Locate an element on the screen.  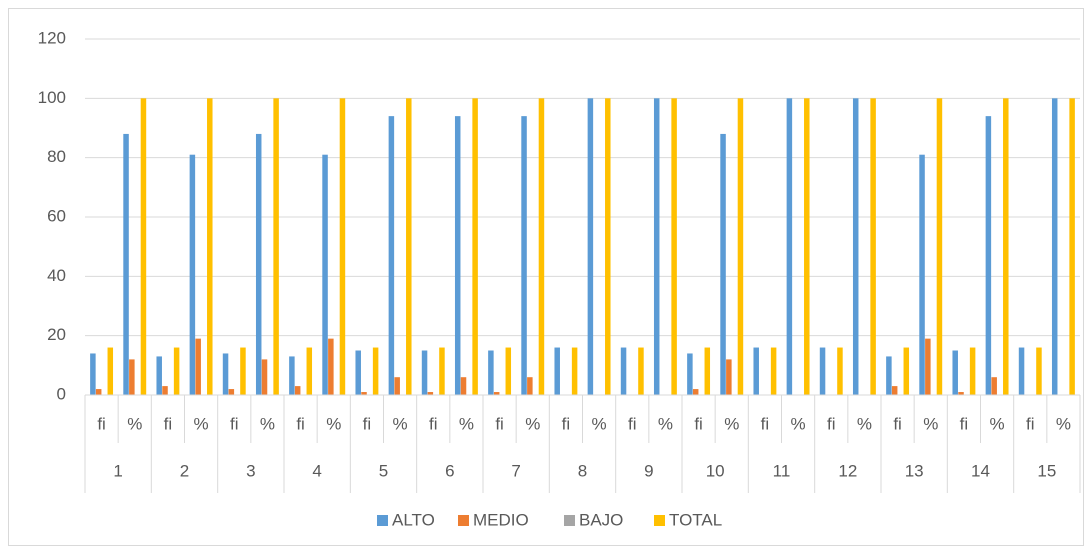
y-tick-label: 0 is located at coordinates (61, 393).